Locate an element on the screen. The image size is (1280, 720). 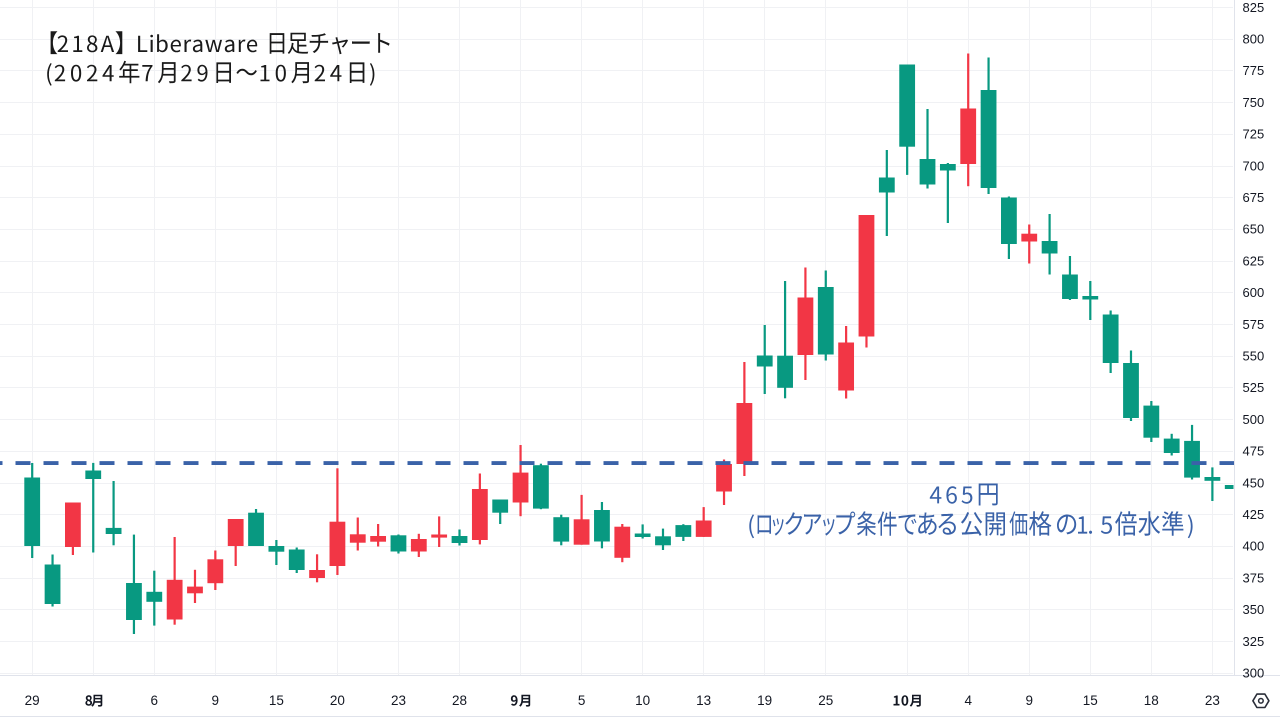
svg-text: 325 is located at coordinates (1254, 641).